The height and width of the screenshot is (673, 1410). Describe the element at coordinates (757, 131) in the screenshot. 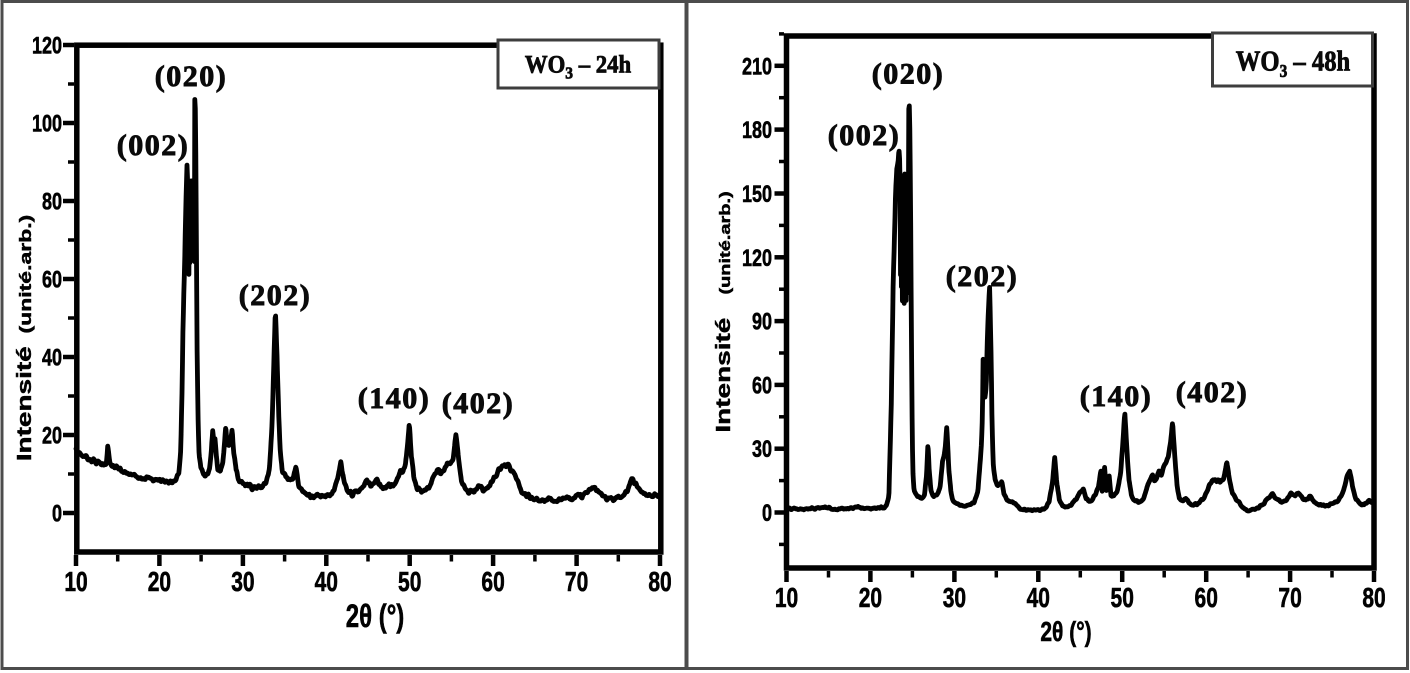

I see `svg-text: 180` at that location.